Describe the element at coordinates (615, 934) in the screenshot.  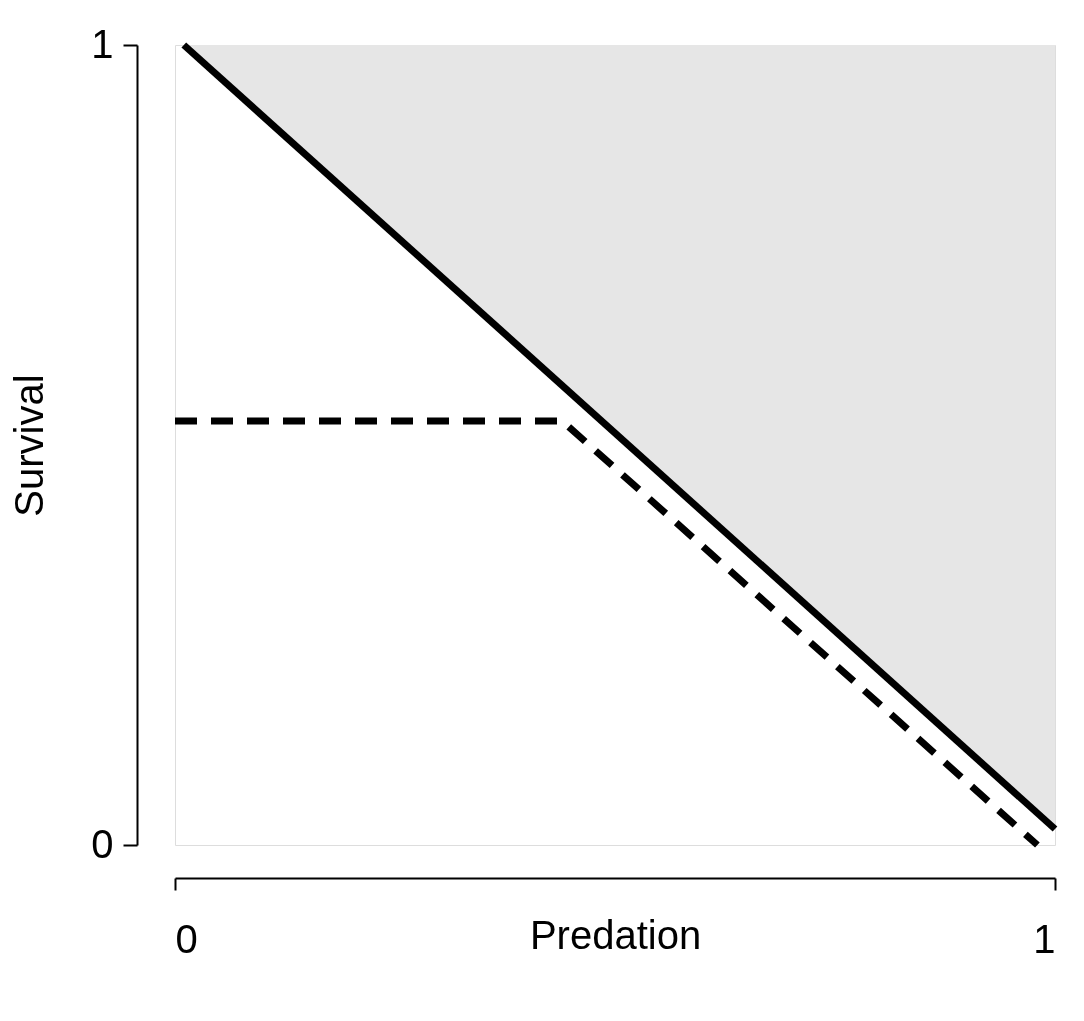
I see `x-axis-title: Predation` at that location.